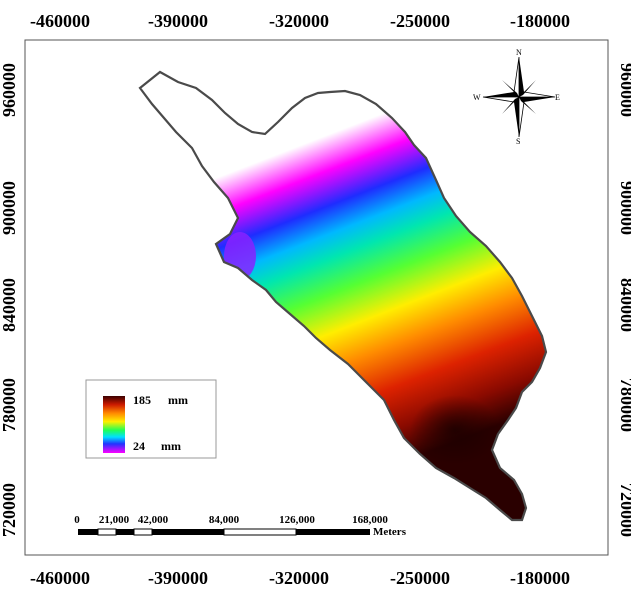 The image size is (631, 589). What do you see at coordinates (477, 97) in the screenshot?
I see `compass-w: W` at bounding box center [477, 97].